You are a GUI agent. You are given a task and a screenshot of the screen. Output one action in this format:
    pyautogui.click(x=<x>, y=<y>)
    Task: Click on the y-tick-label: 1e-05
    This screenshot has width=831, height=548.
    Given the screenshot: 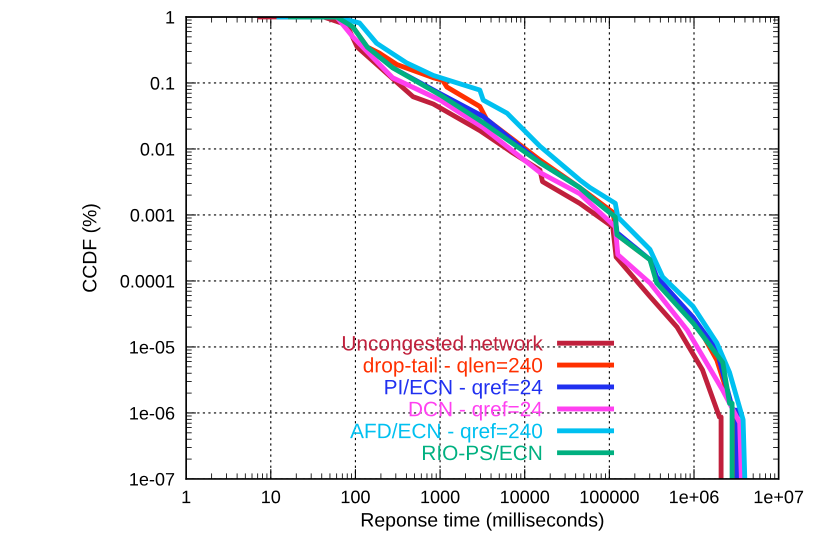 What is the action you would take?
    pyautogui.click(x=152, y=347)
    